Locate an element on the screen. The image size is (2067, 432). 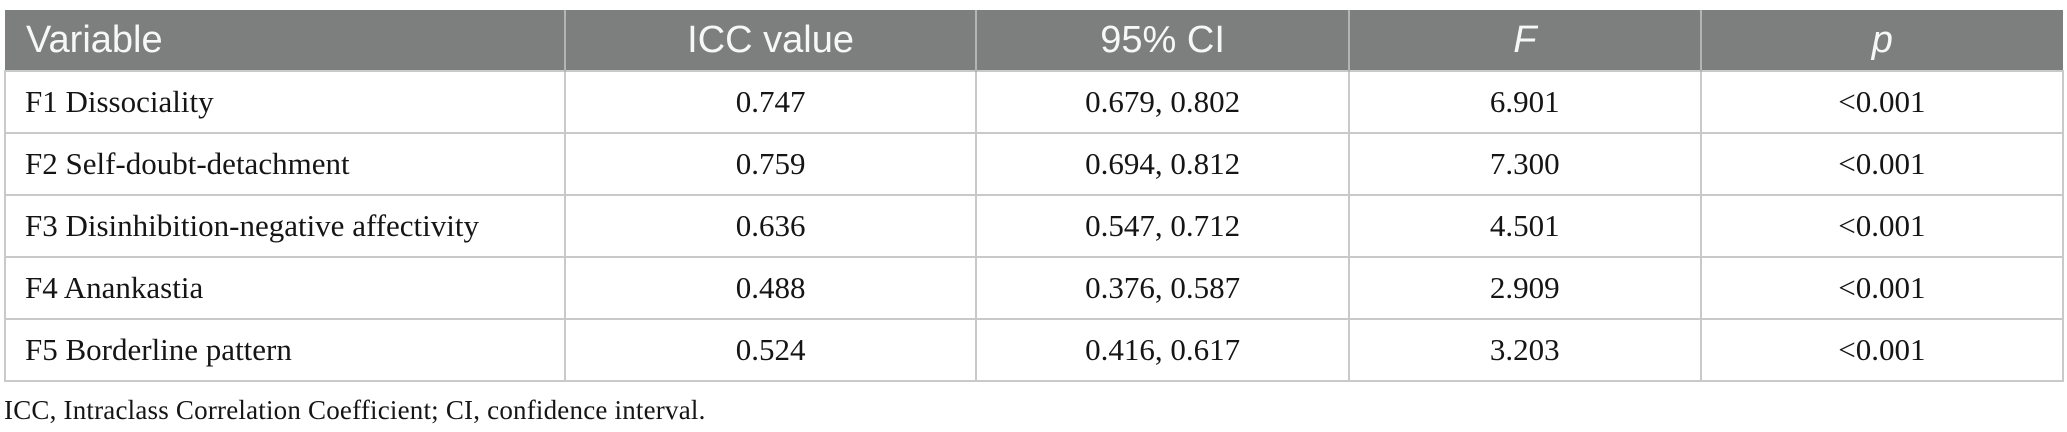
column-header-icc-value: ICC value is located at coordinates (770, 40).